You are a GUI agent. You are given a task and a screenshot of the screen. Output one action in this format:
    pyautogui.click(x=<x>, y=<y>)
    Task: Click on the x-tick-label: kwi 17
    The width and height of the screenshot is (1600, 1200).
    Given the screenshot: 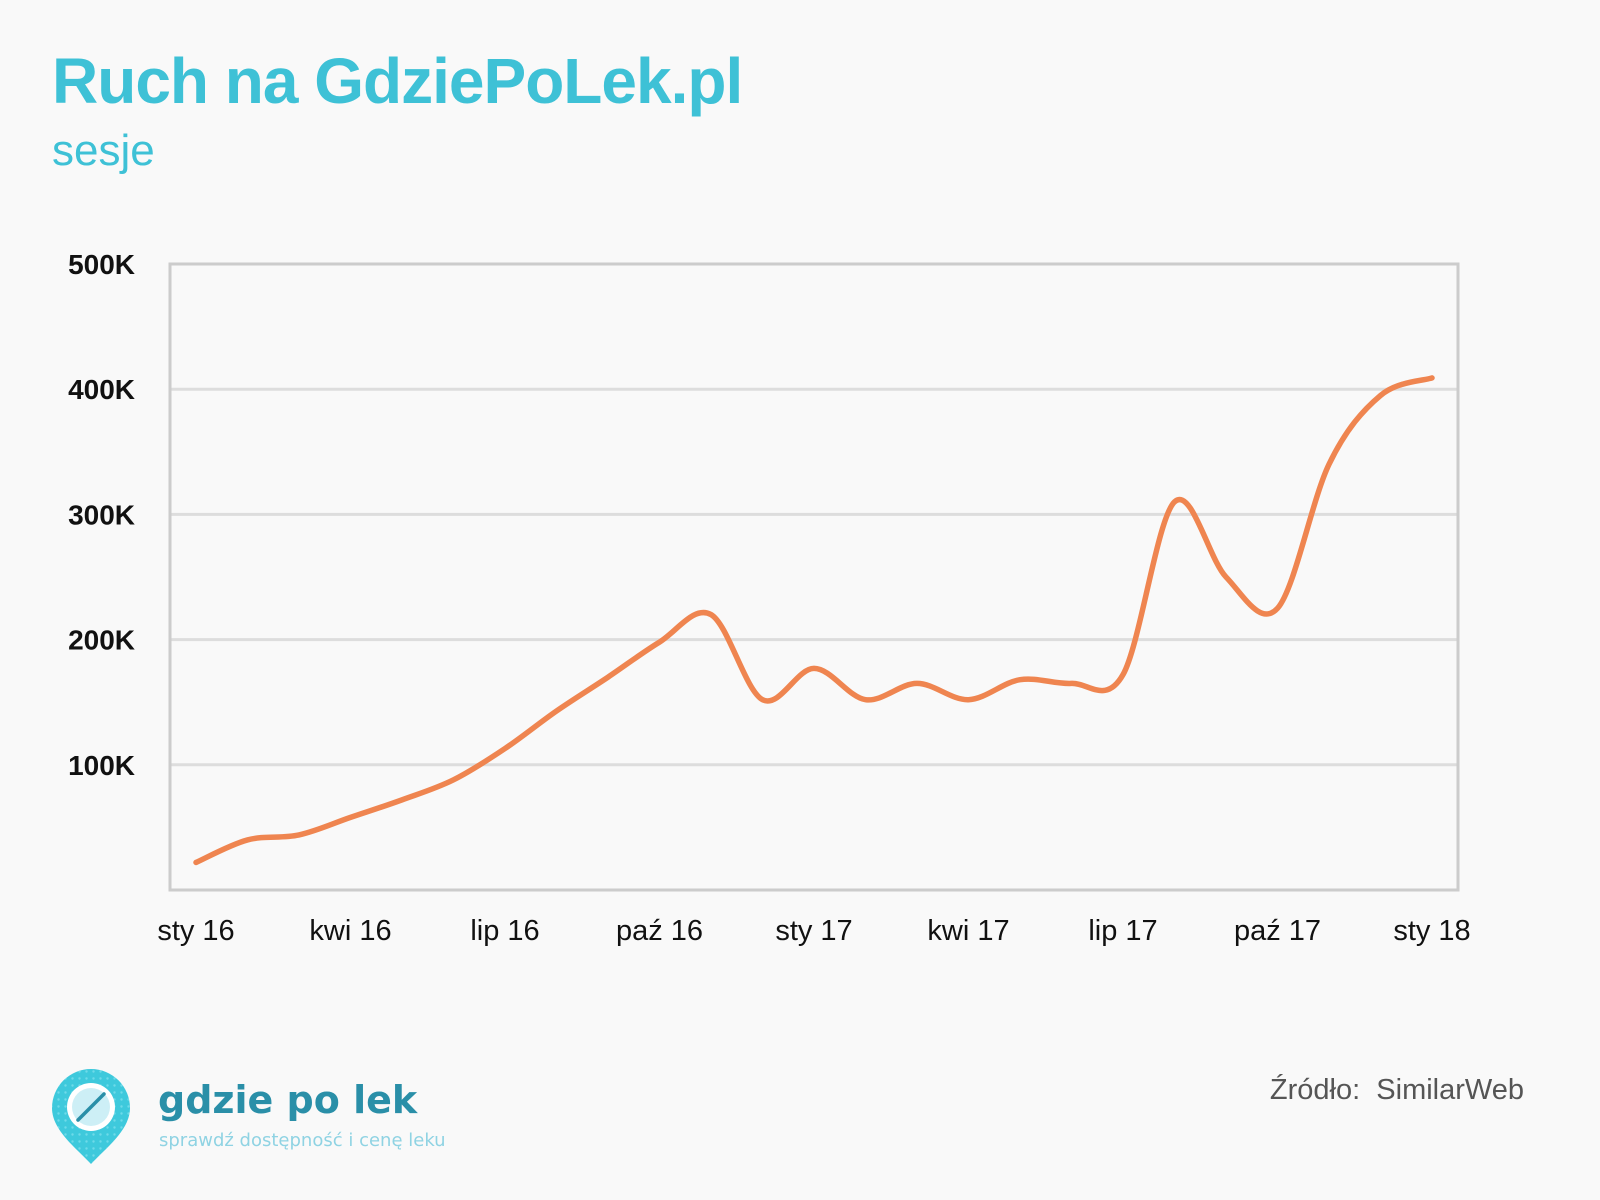 What is the action you would take?
    pyautogui.click(x=968, y=931)
    